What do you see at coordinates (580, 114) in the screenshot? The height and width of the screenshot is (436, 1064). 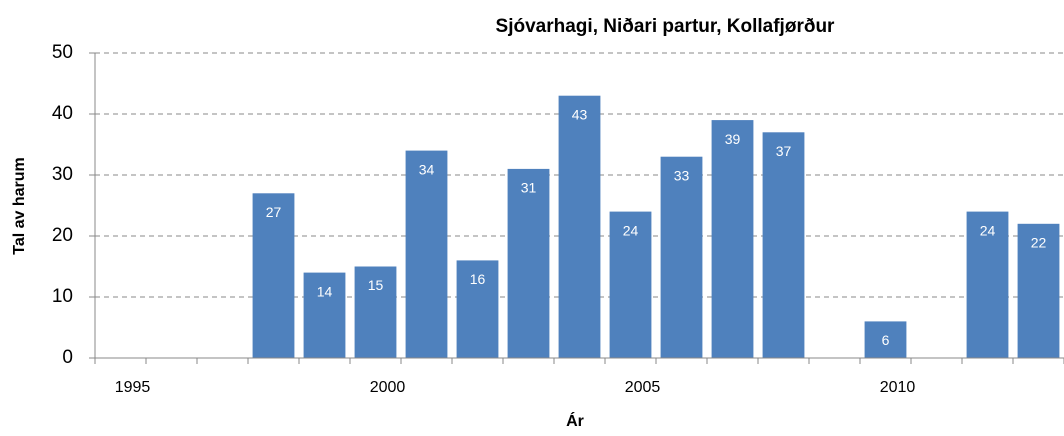 I see `value-label: 43` at bounding box center [580, 114].